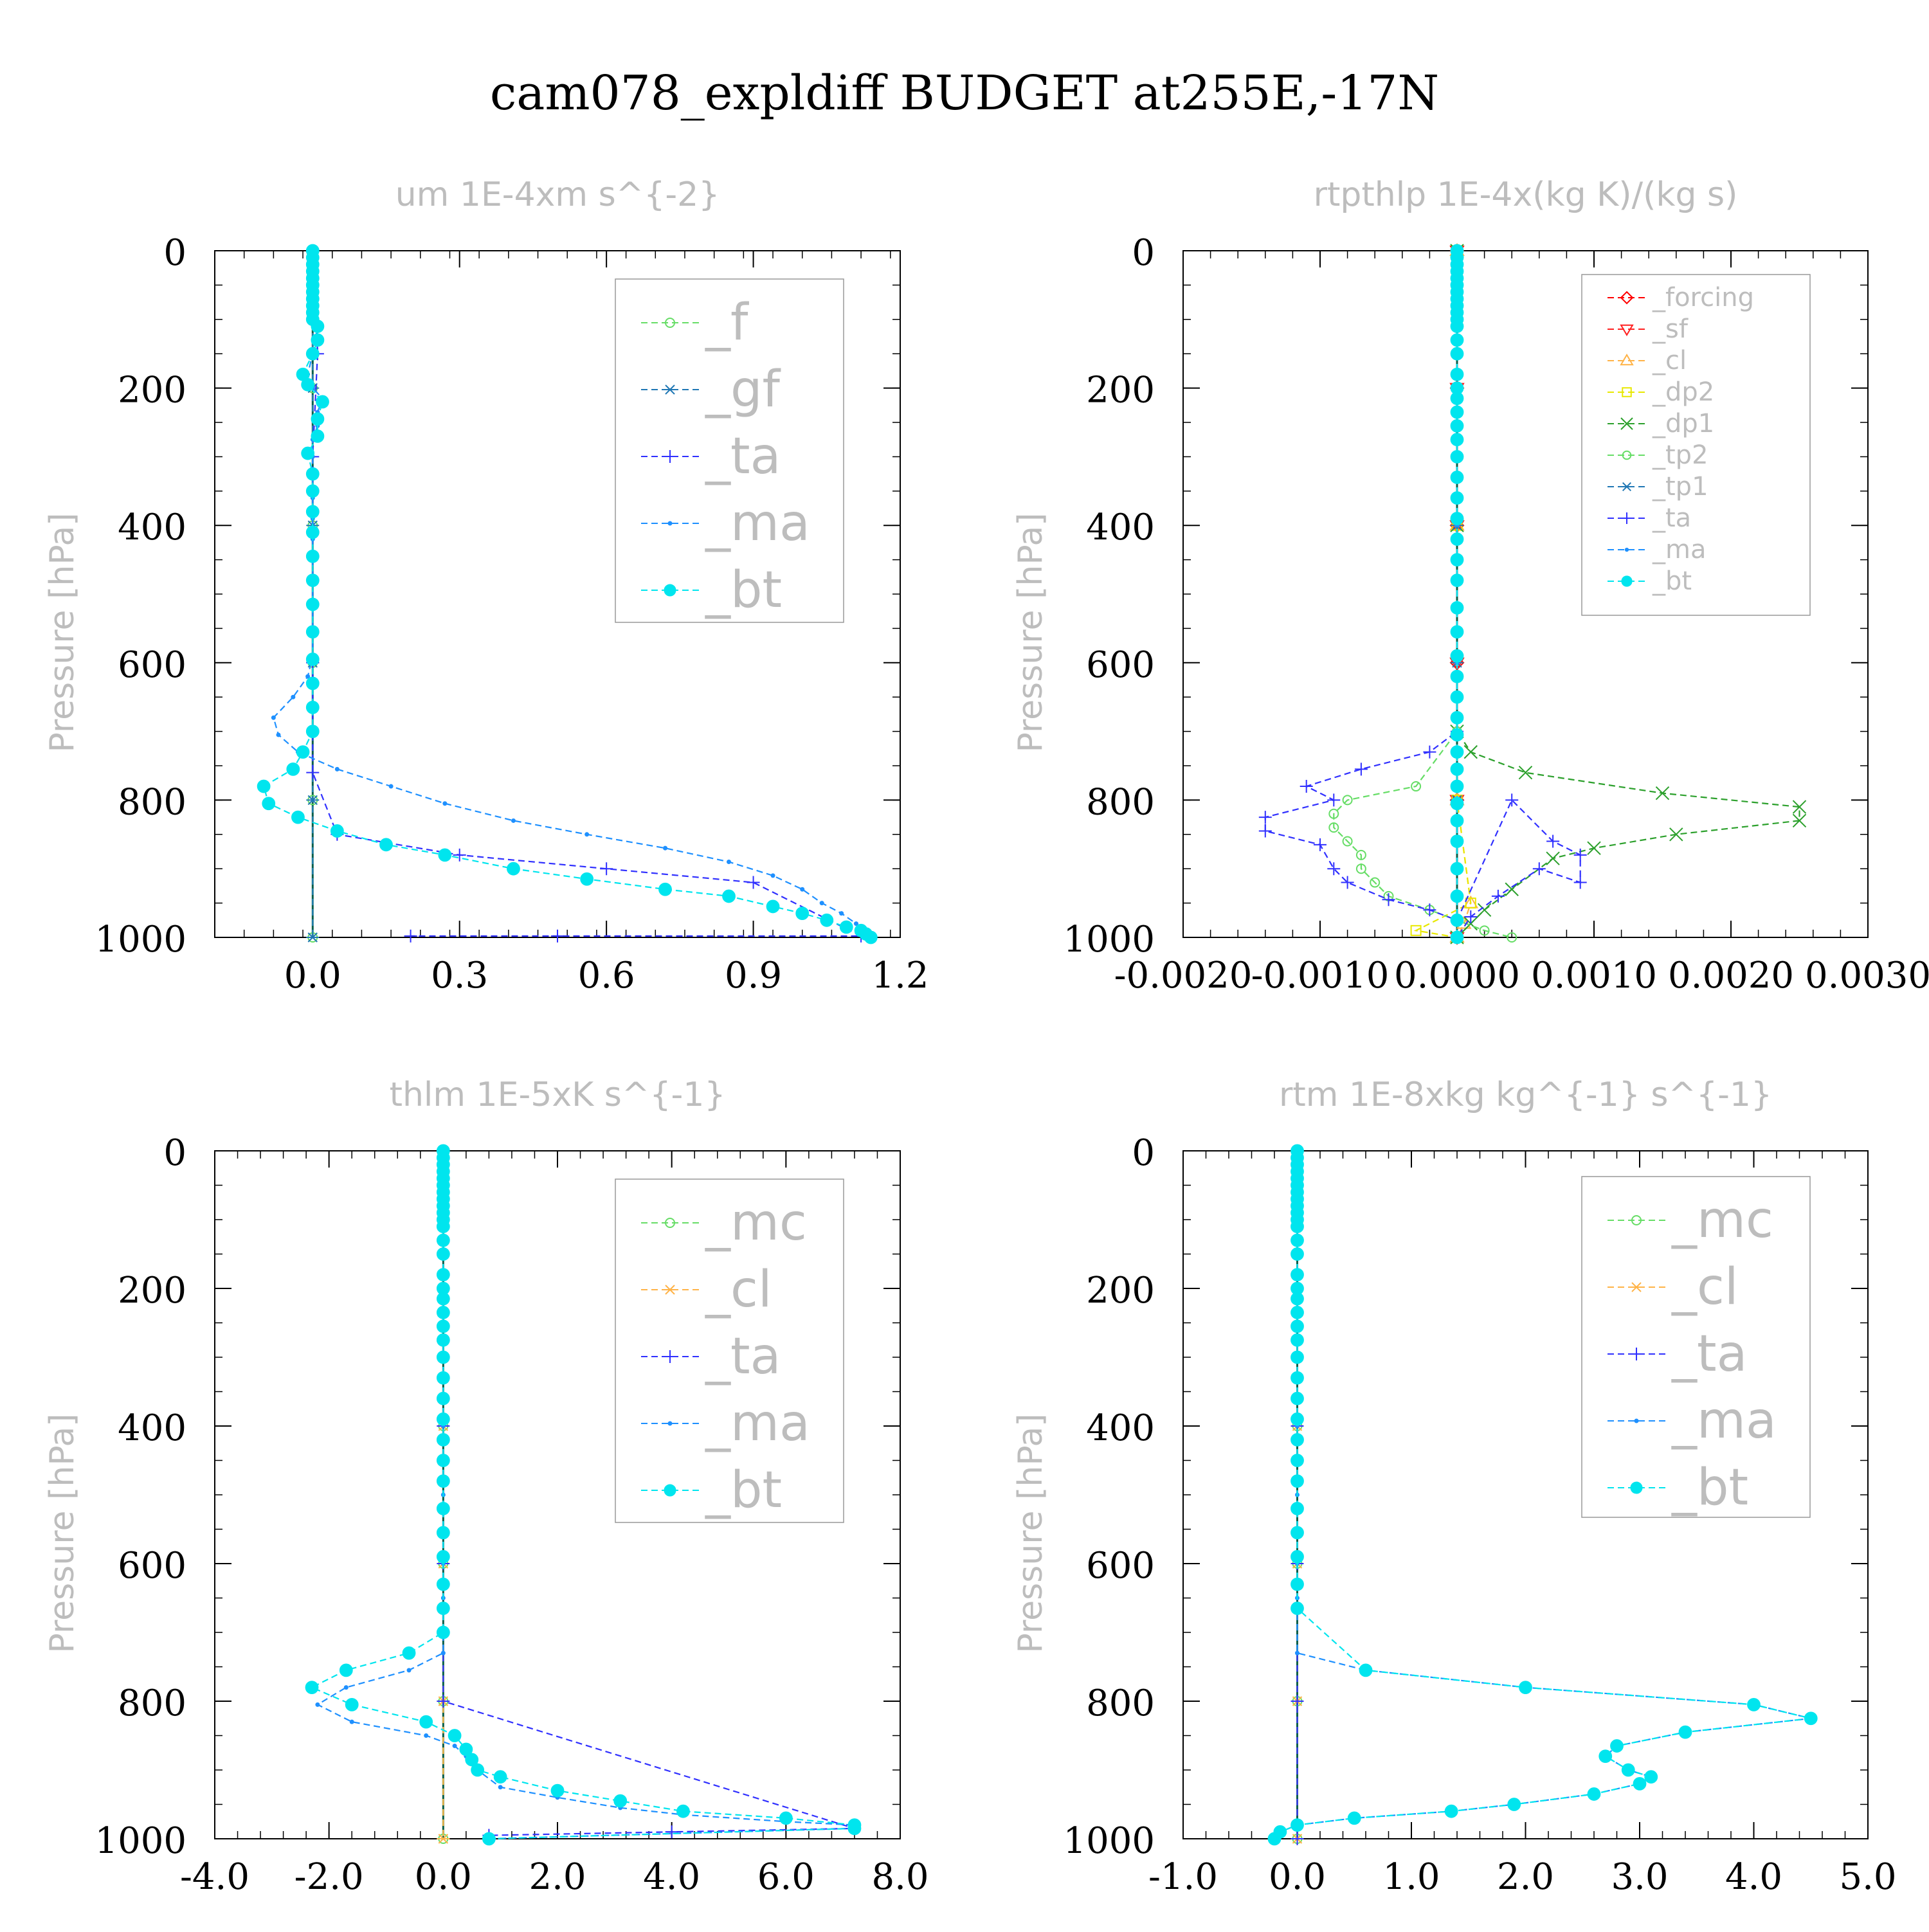 The width and height of the screenshot is (1929, 1932). I want to click on series-line, so click(1422, 594).